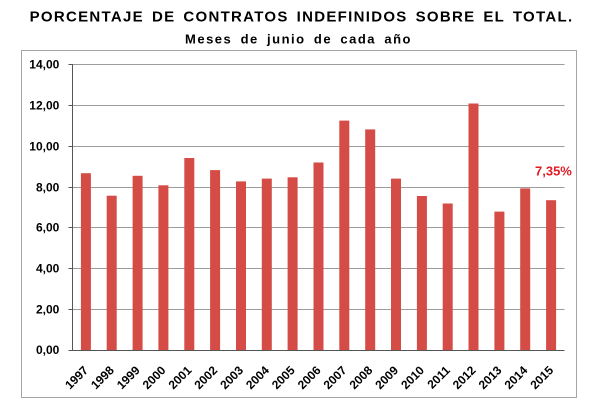 This screenshot has width=600, height=416. Describe the element at coordinates (298, 38) in the screenshot. I see `svg-text: Meses de junio de cada año` at that location.